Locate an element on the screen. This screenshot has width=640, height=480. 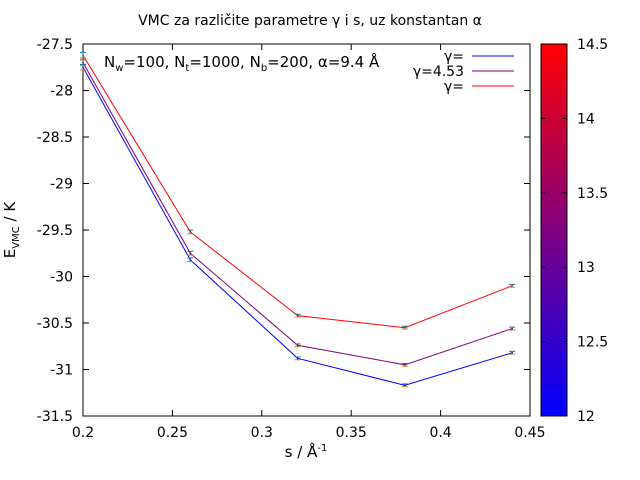
y-tick-label: -28 is located at coordinates (61, 92).